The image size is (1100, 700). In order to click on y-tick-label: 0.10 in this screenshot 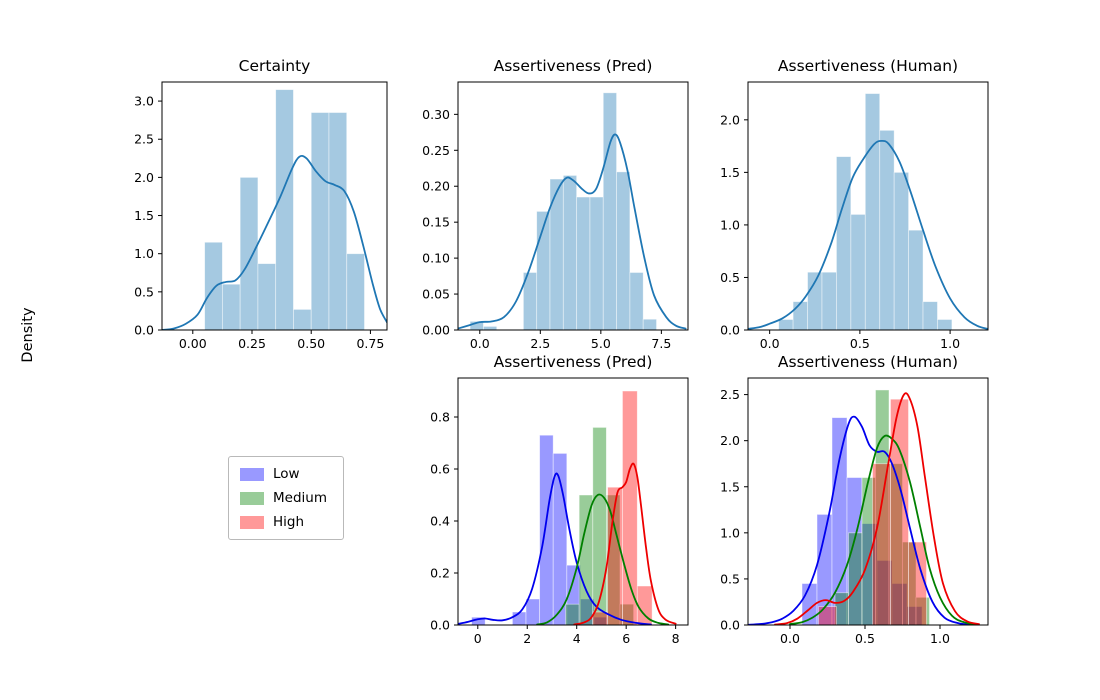, I will do `click(436, 258)`.